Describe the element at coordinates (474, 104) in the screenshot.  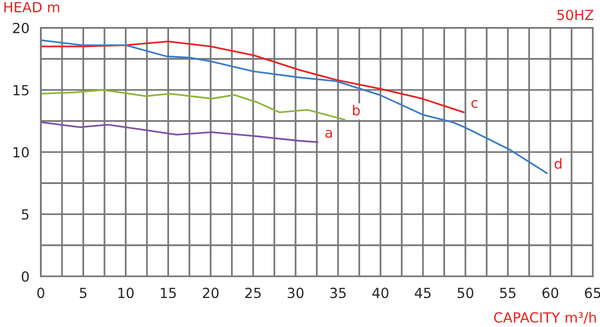
I see `series-label: c` at that location.